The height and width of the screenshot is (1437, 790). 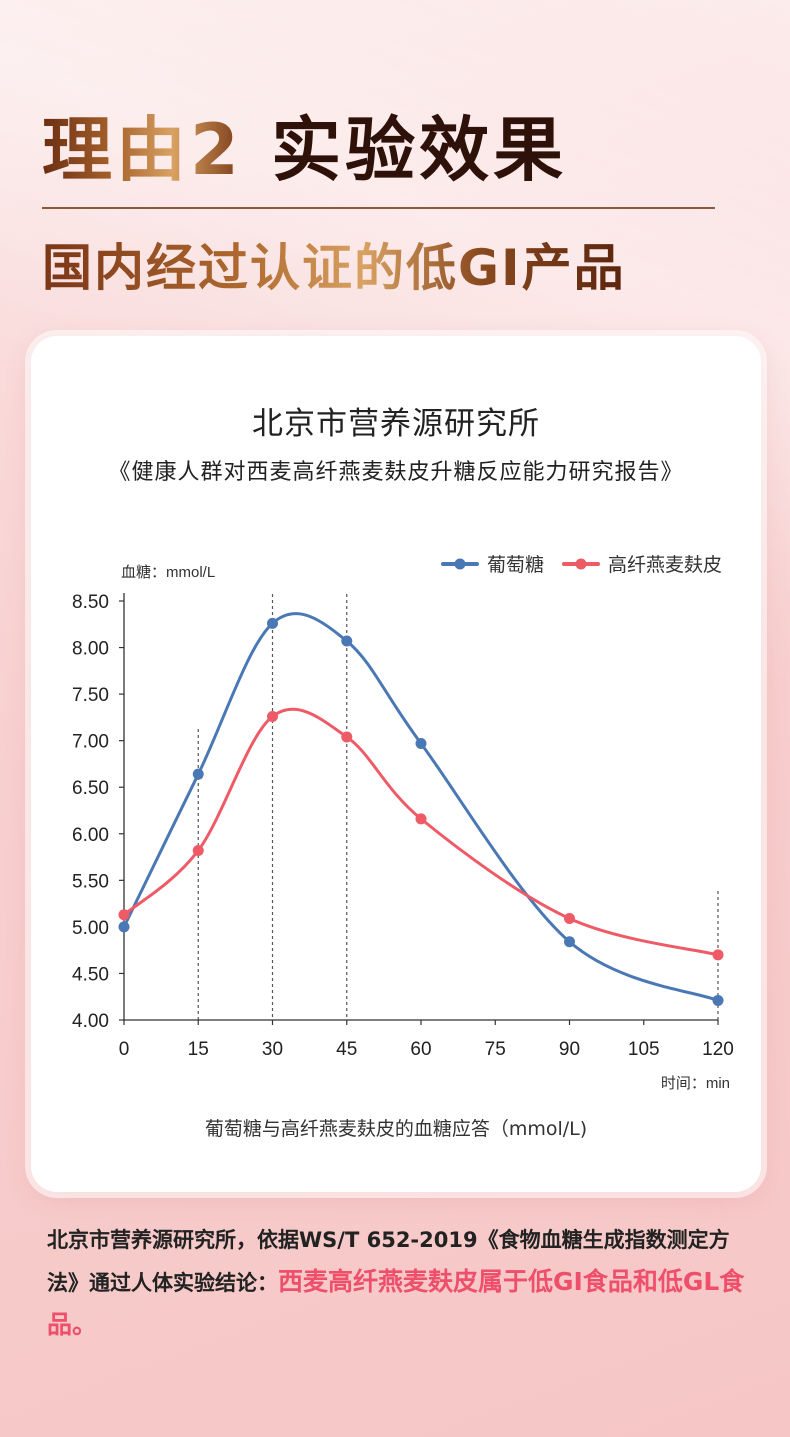 What do you see at coordinates (419, 150) in the screenshot?
I see `title-experiment-effect: 实验效果` at bounding box center [419, 150].